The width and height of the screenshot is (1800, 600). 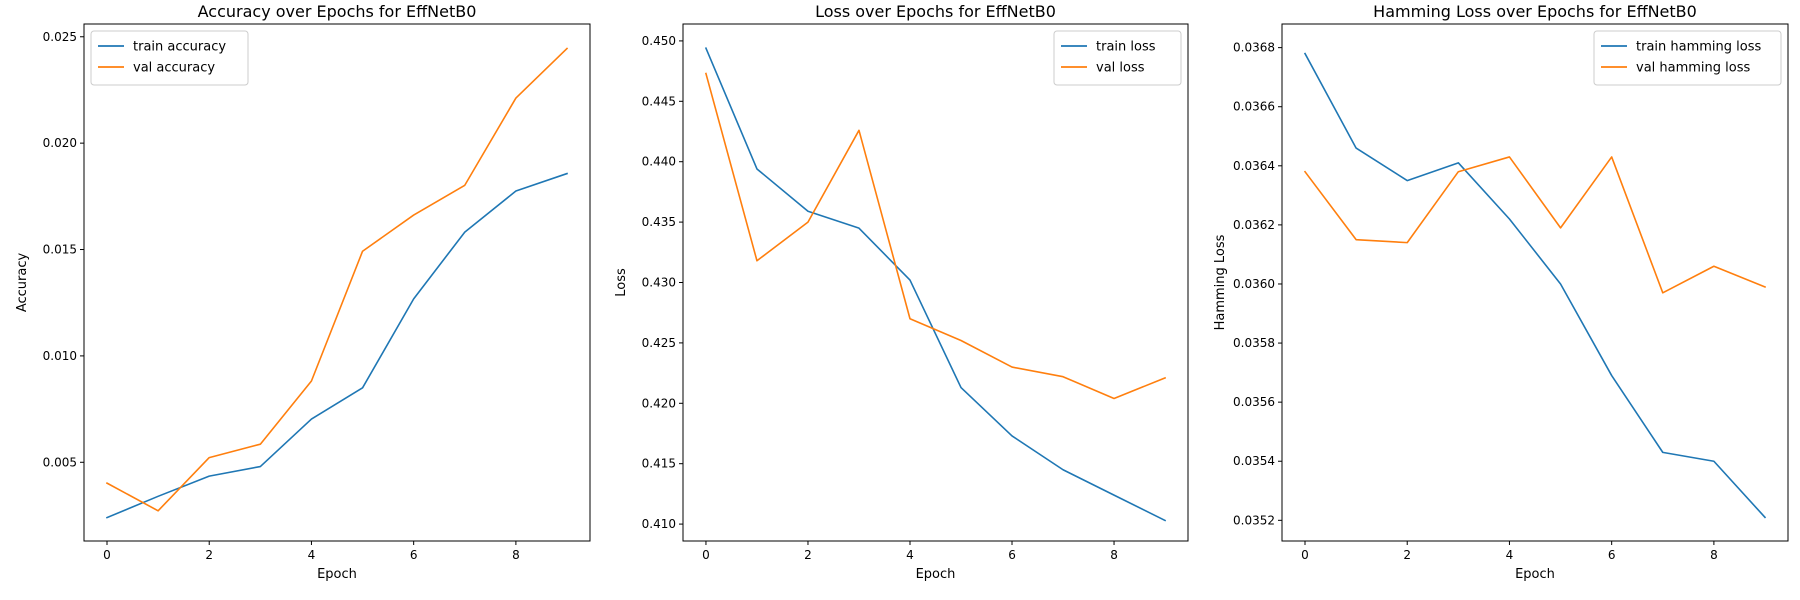 I want to click on y-tick-label: 0.0352, so click(x=1254, y=520).